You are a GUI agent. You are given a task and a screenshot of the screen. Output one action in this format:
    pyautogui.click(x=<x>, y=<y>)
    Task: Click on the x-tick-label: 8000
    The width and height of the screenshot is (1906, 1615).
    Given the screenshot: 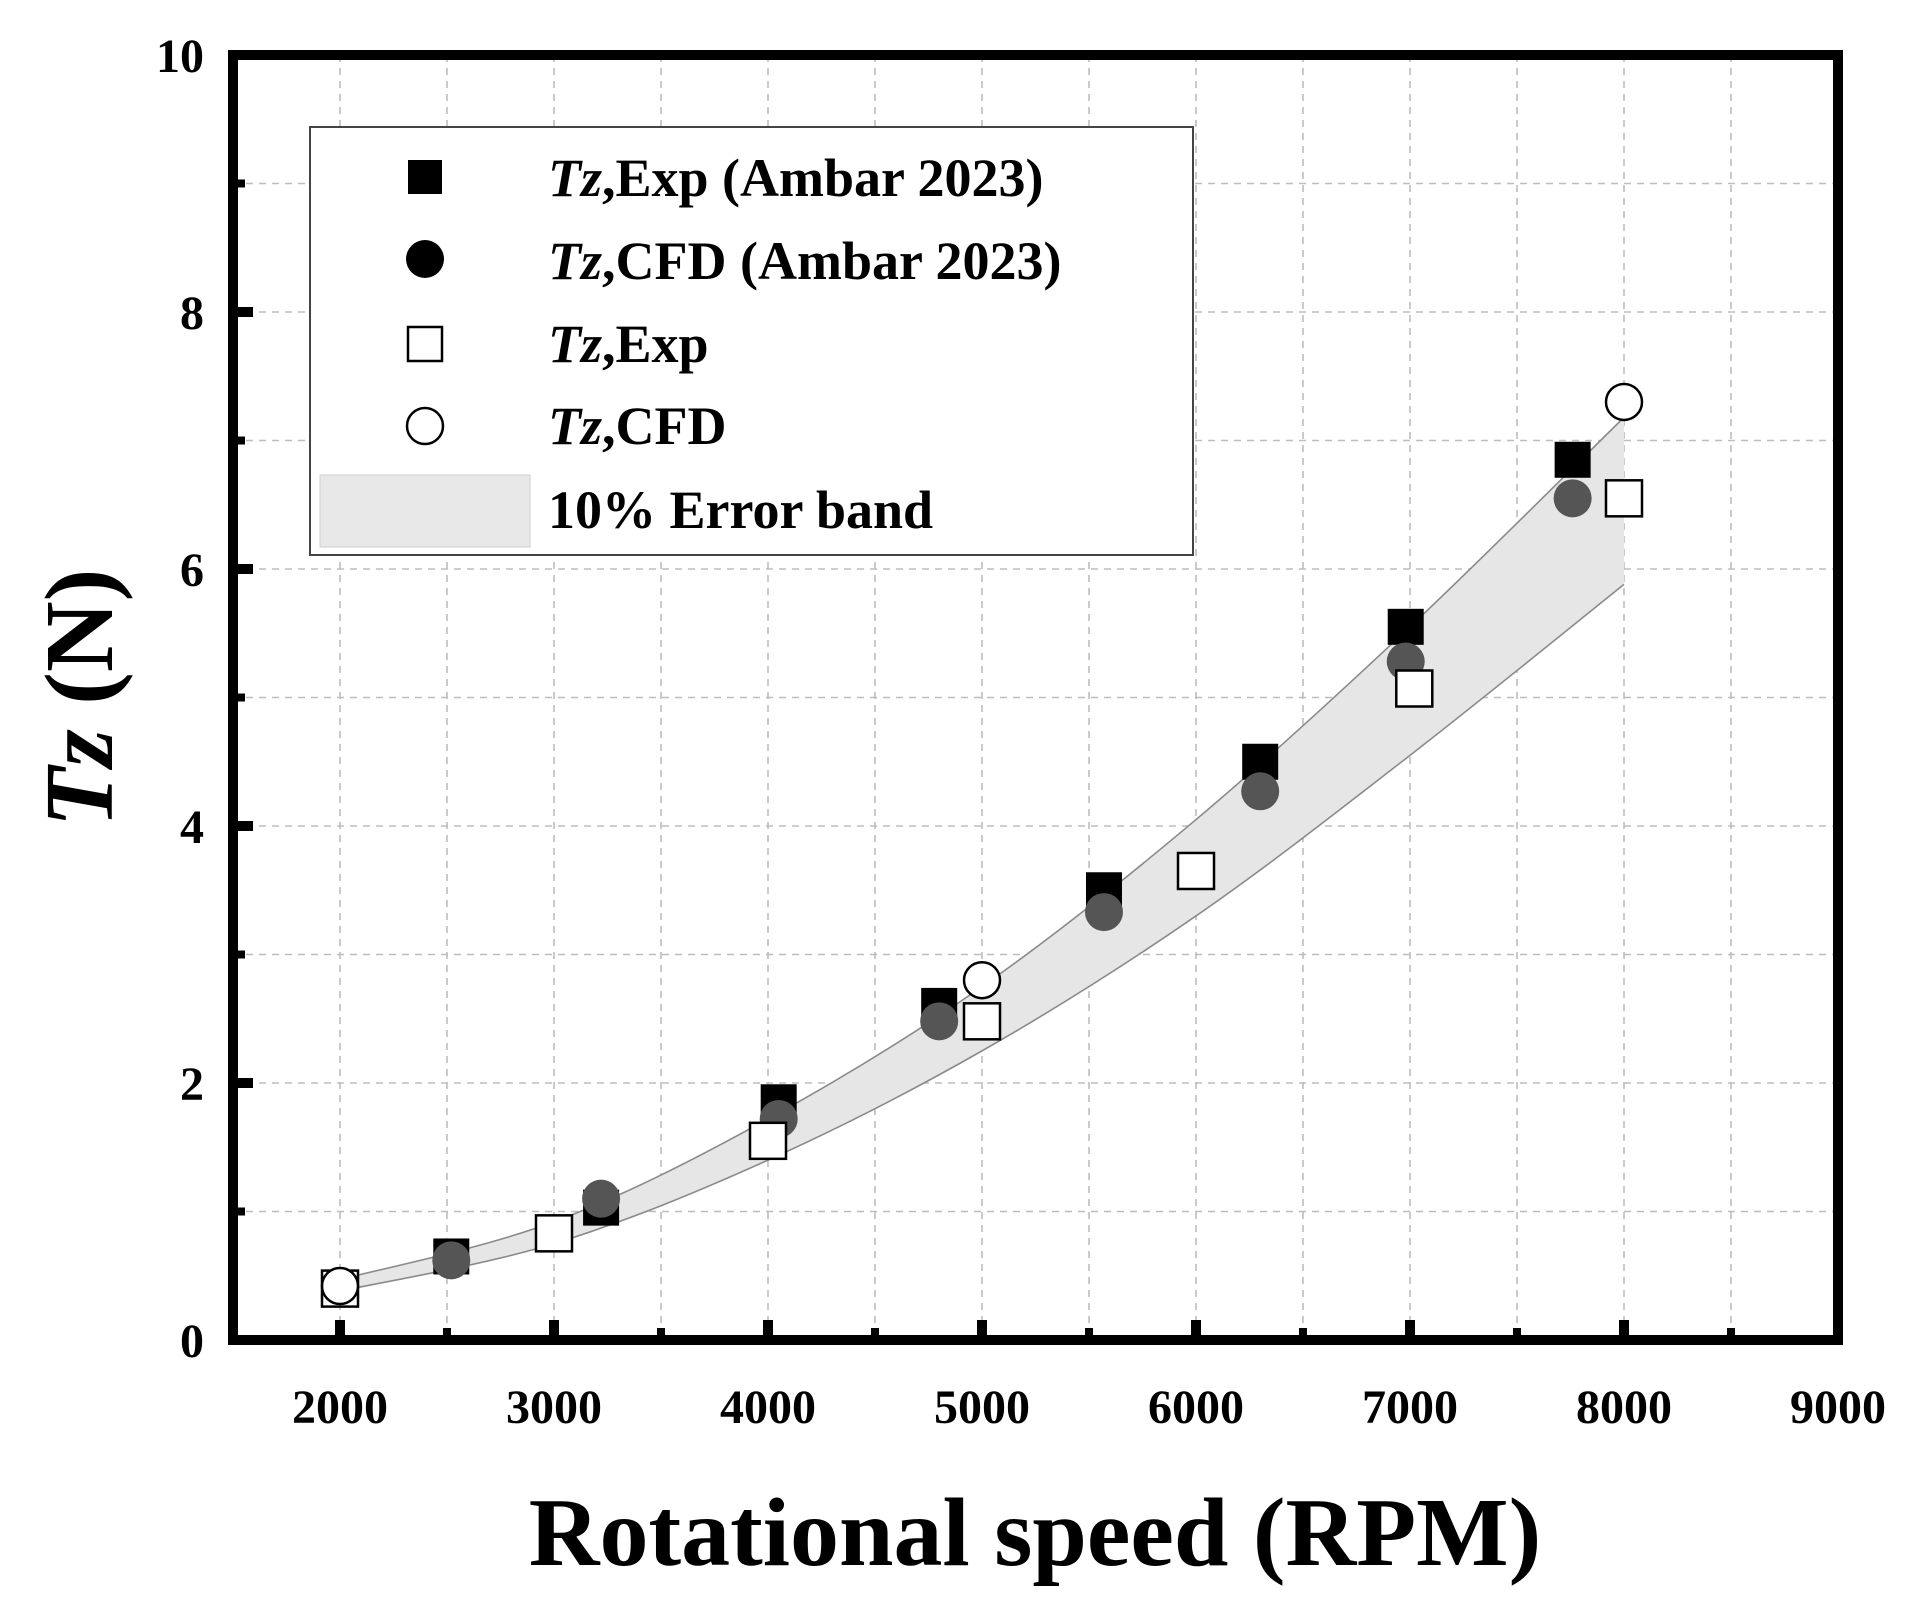 What is the action you would take?
    pyautogui.click(x=1624, y=1407)
    